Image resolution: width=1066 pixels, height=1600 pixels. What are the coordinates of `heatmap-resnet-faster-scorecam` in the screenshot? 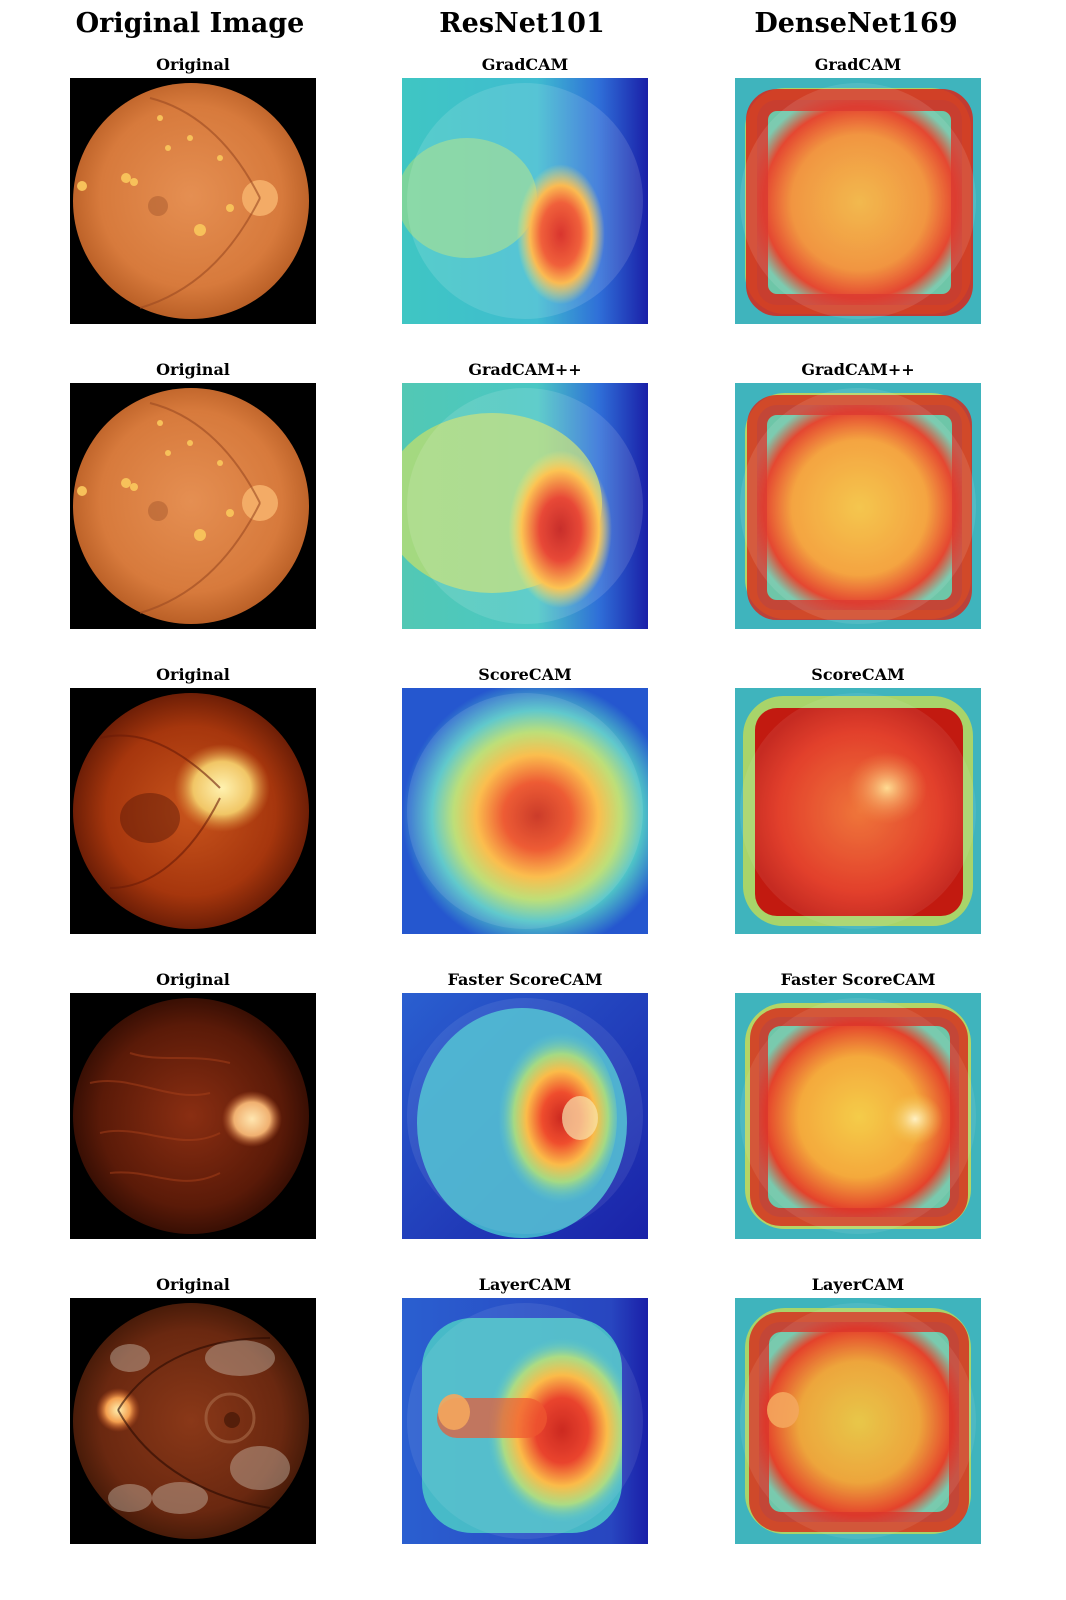 It's located at (525, 1116).